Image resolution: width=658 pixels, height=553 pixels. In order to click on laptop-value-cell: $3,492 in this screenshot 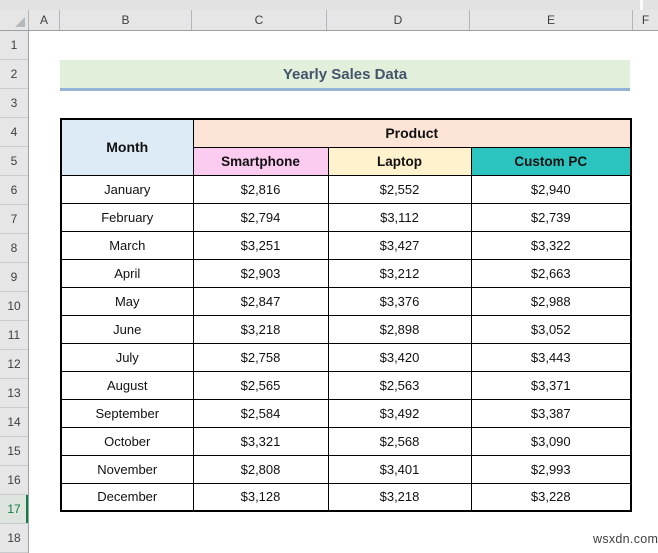, I will do `click(399, 413)`.